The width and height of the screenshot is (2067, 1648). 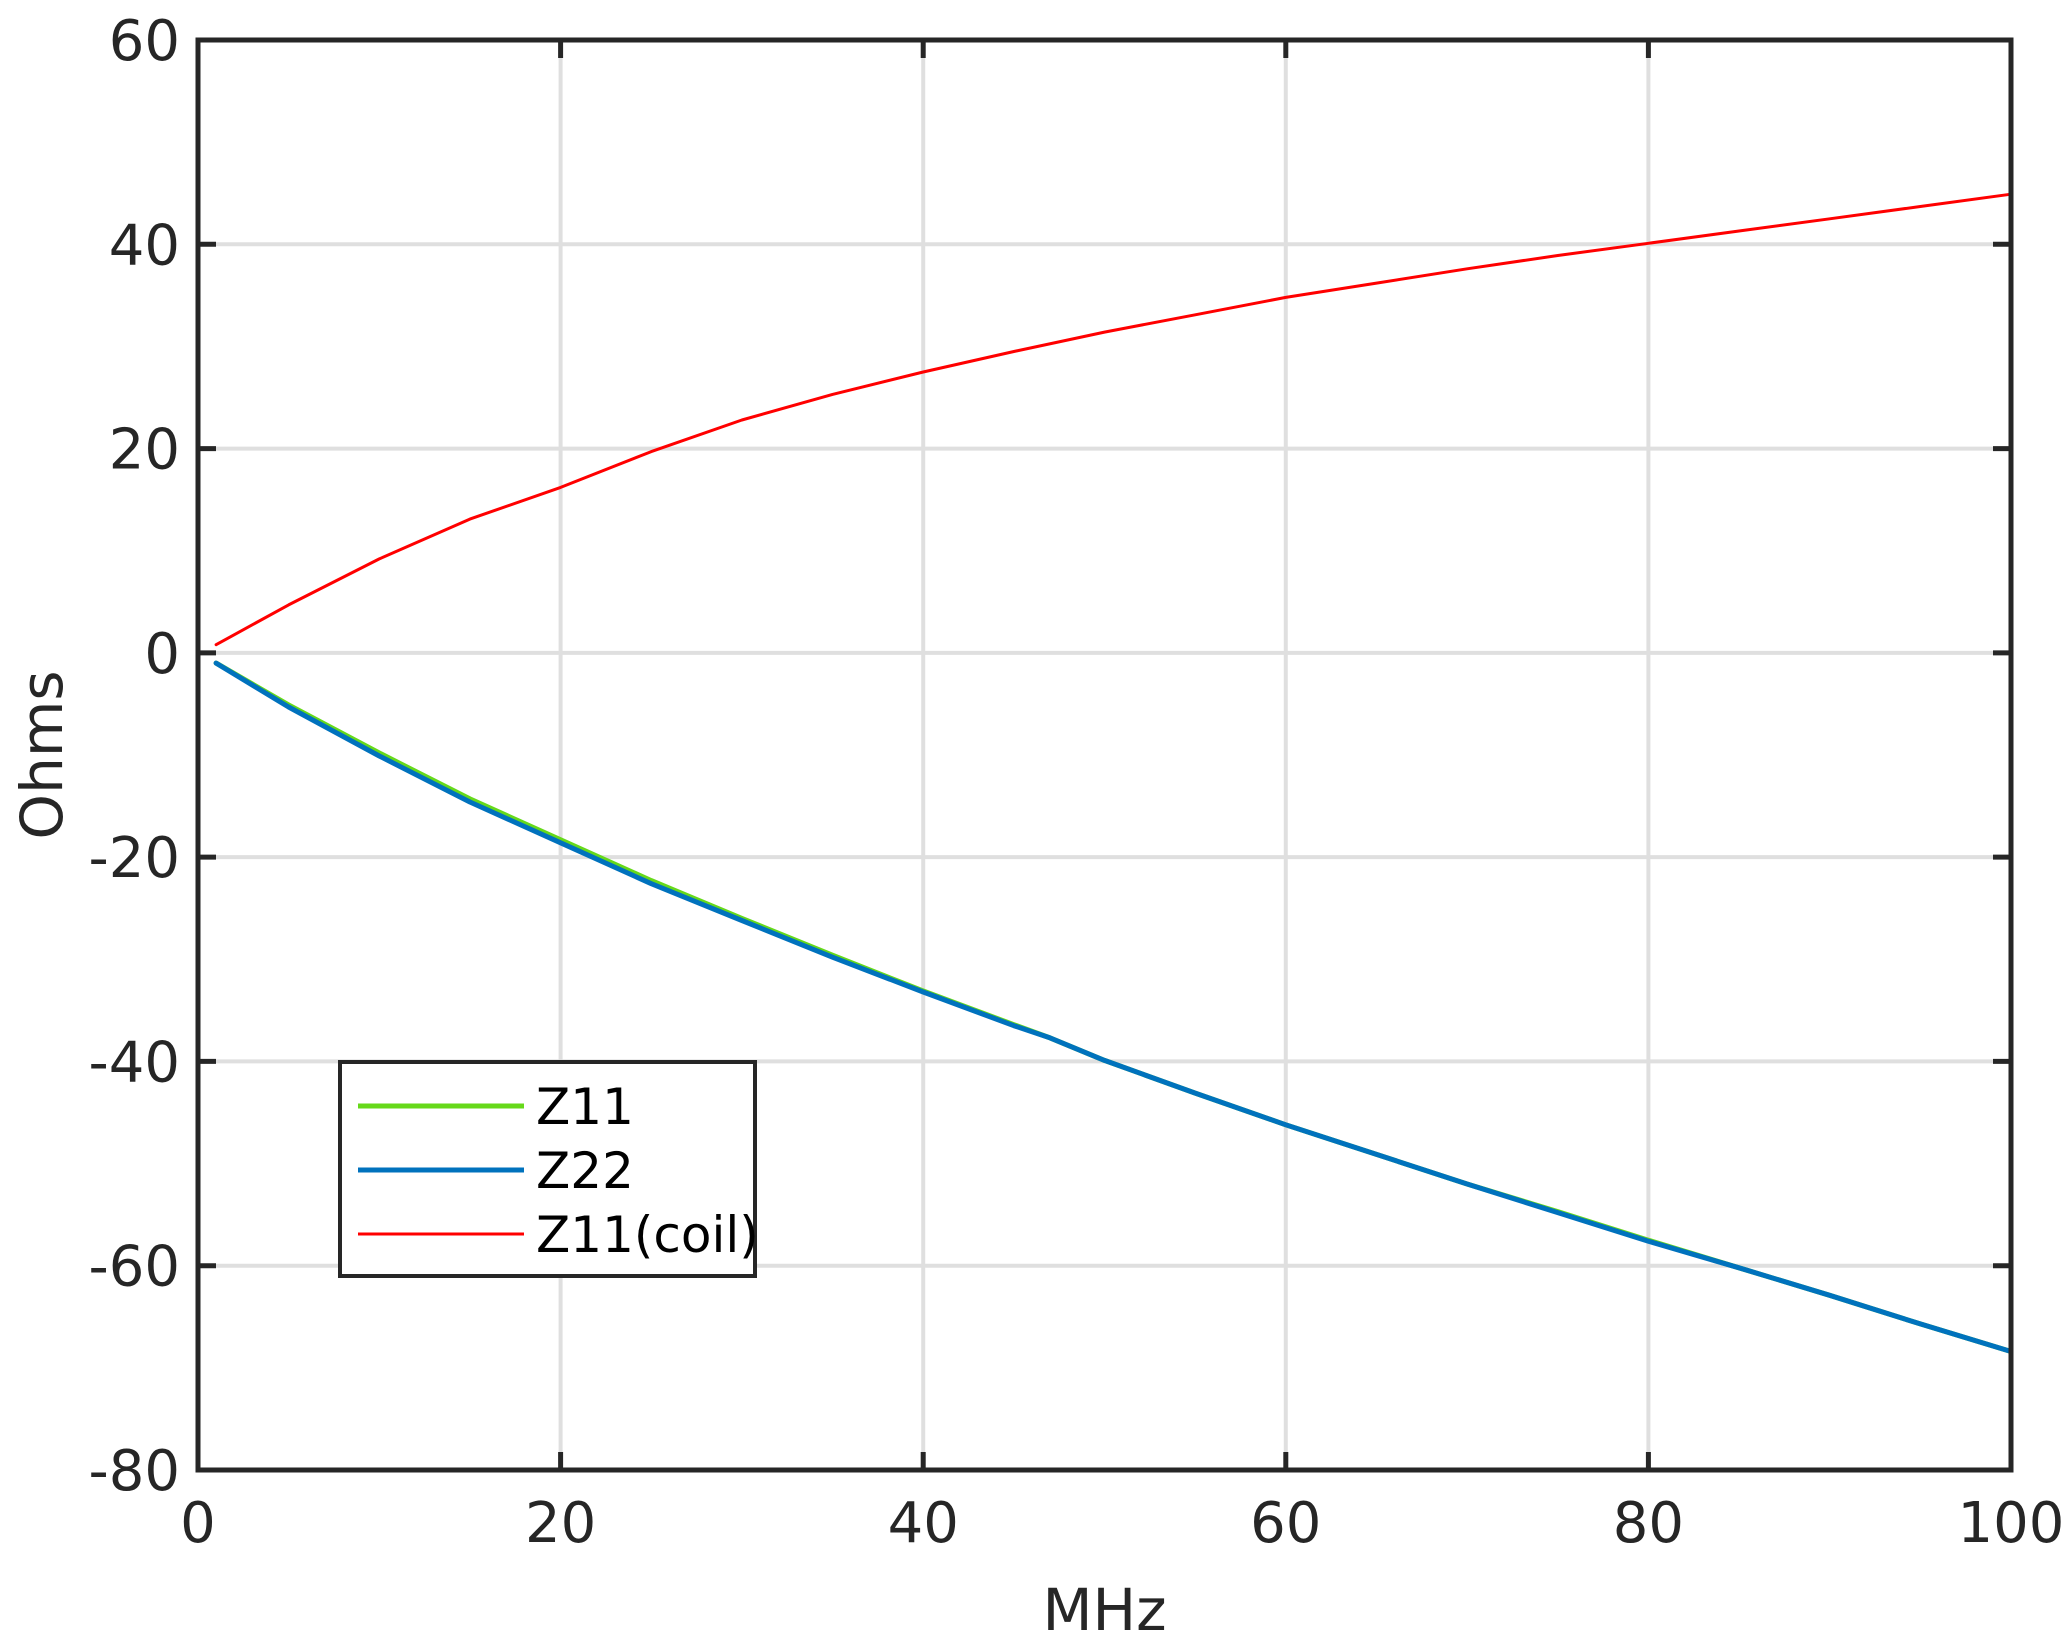 I want to click on y-tick-label: -20, so click(x=134, y=858).